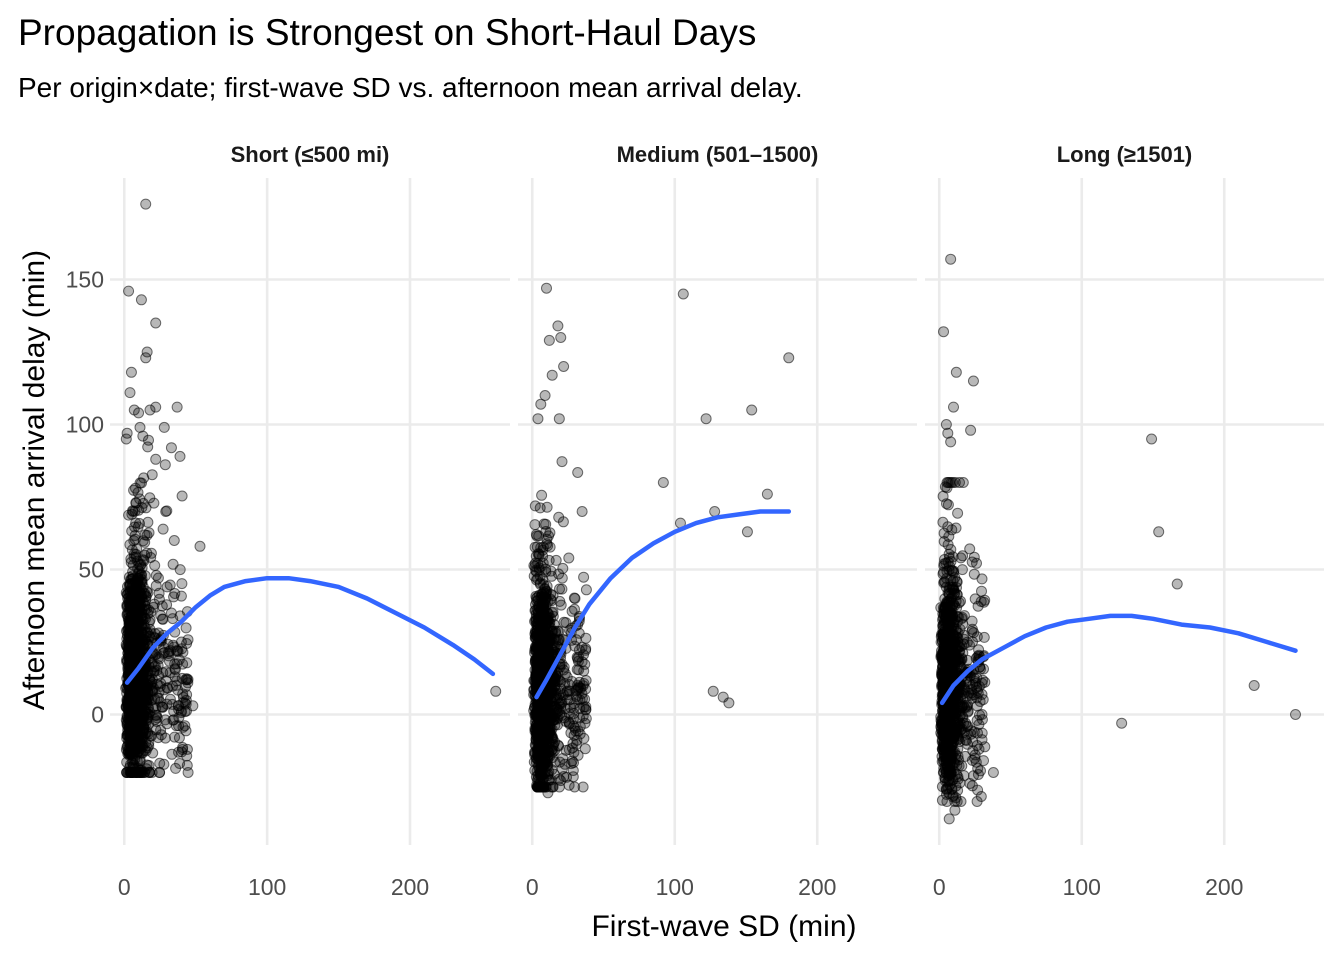 The image size is (1344, 960). What do you see at coordinates (718, 154) in the screenshot?
I see `facet-strip-label: Medium (501–1500)` at bounding box center [718, 154].